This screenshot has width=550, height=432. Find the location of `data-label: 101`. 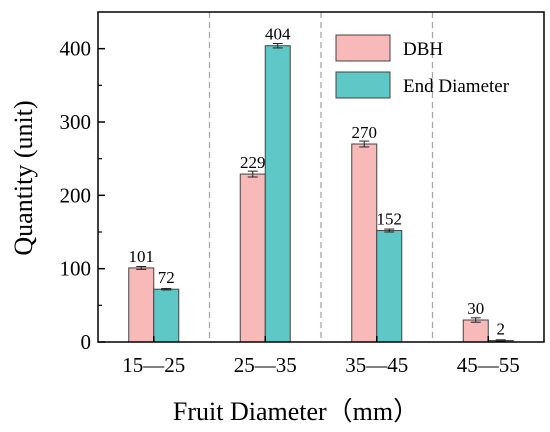

data-label: 101 is located at coordinates (142, 256).